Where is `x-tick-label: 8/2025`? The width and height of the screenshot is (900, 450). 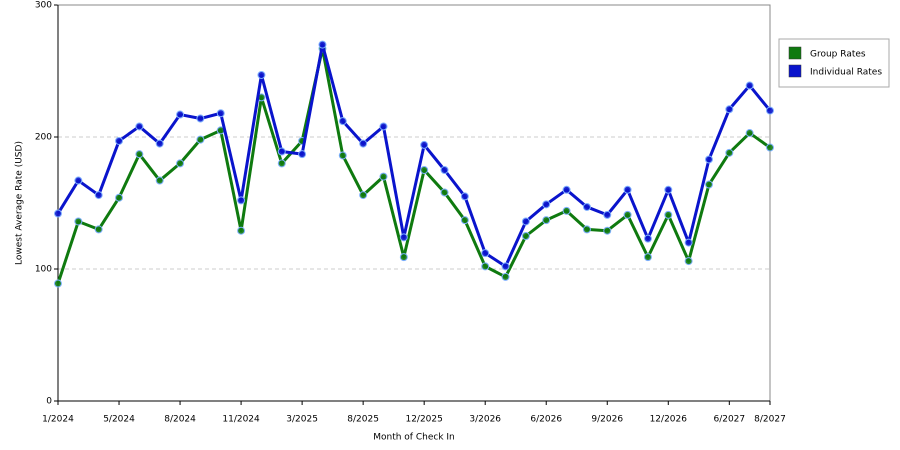 x-tick-label: 8/2025 is located at coordinates (363, 420).